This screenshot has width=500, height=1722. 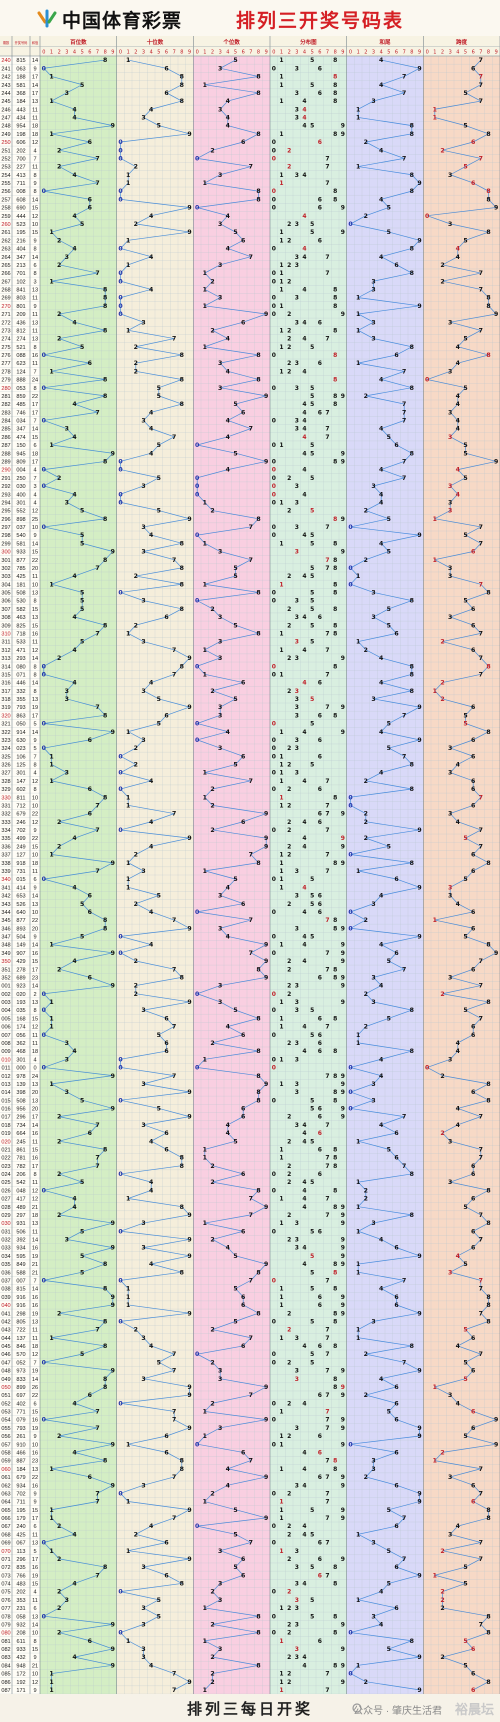 I want to click on row-number: 004, so click(x=20, y=471).